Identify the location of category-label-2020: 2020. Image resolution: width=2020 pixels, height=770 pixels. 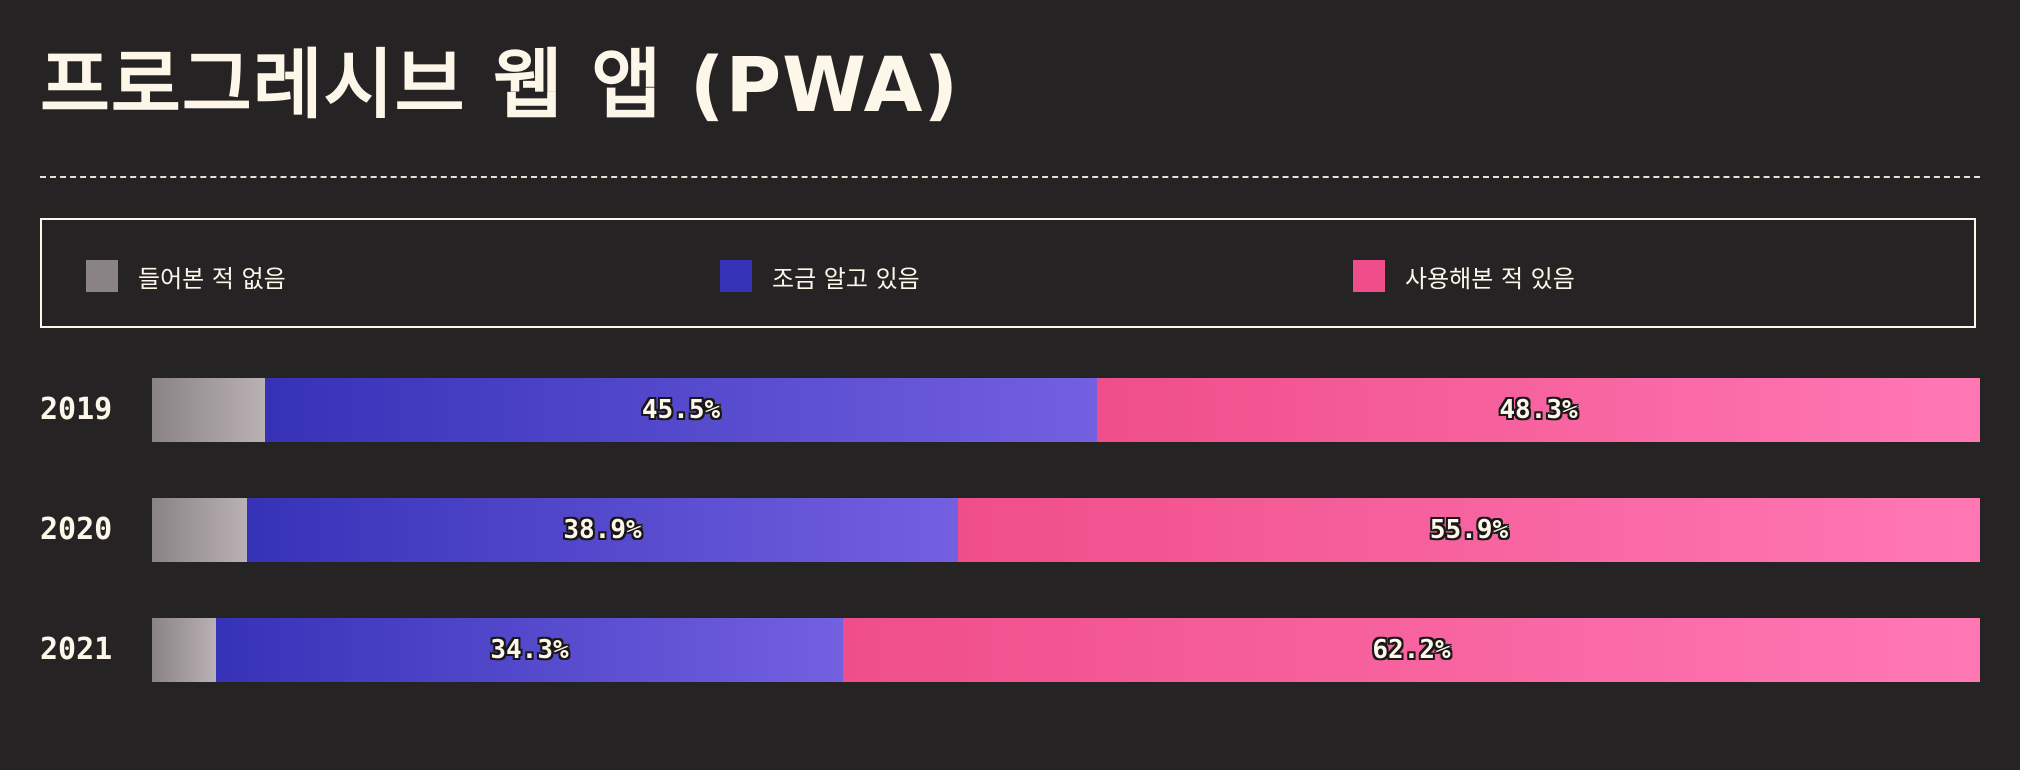
(76, 529).